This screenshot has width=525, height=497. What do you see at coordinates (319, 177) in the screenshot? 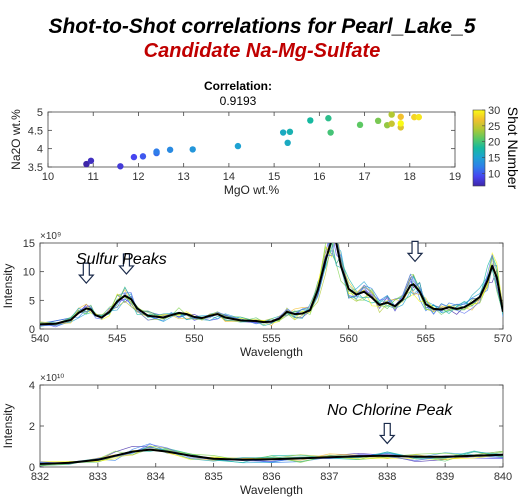
I see `scatter-x-tick-label: 16` at bounding box center [319, 177].